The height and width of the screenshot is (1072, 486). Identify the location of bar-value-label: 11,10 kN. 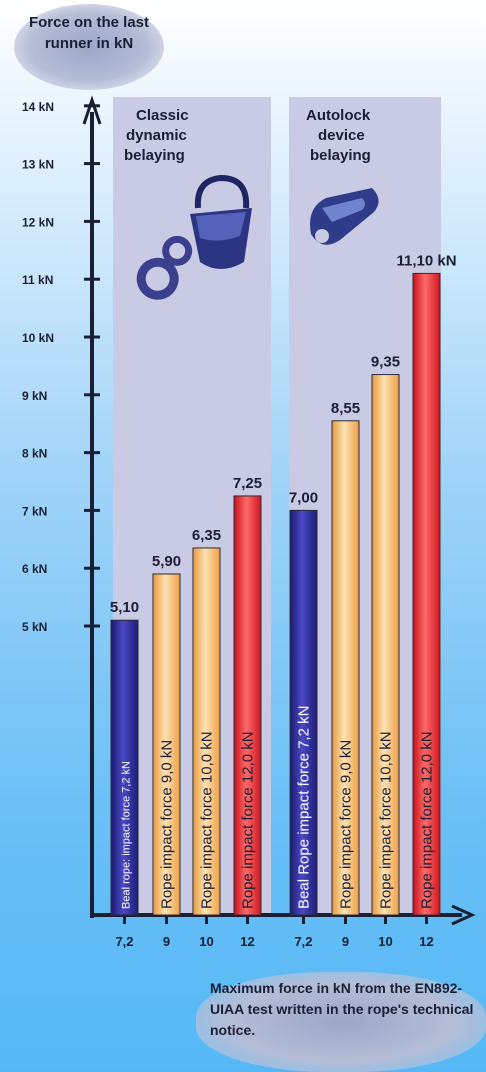
(426, 260).